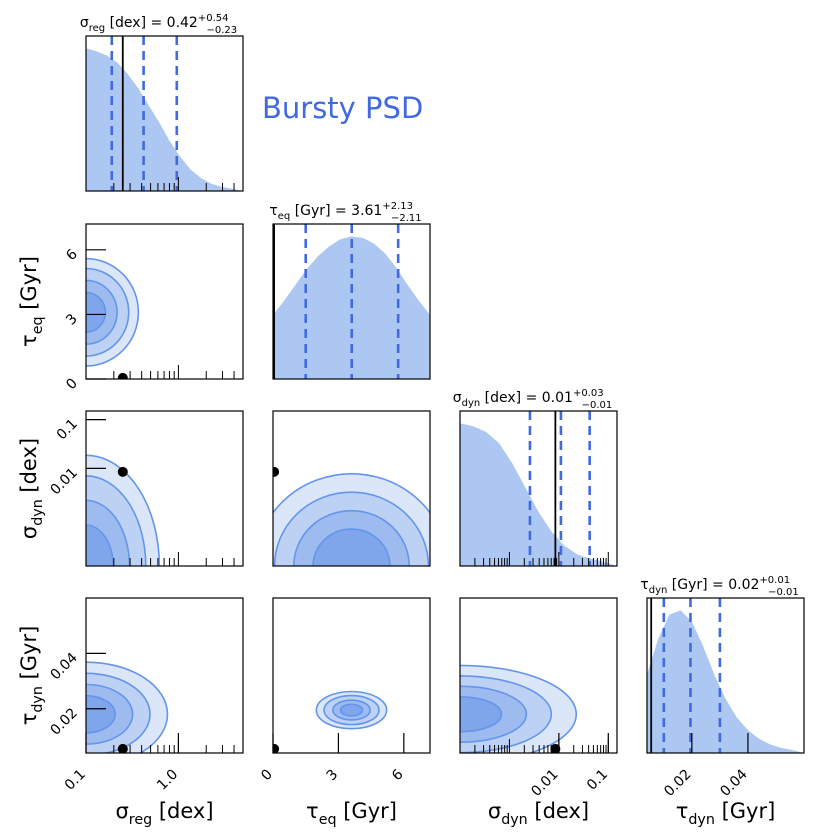 The width and height of the screenshot is (830, 838). What do you see at coordinates (406, 218) in the screenshot?
I see `title-minus: −2.11` at bounding box center [406, 218].